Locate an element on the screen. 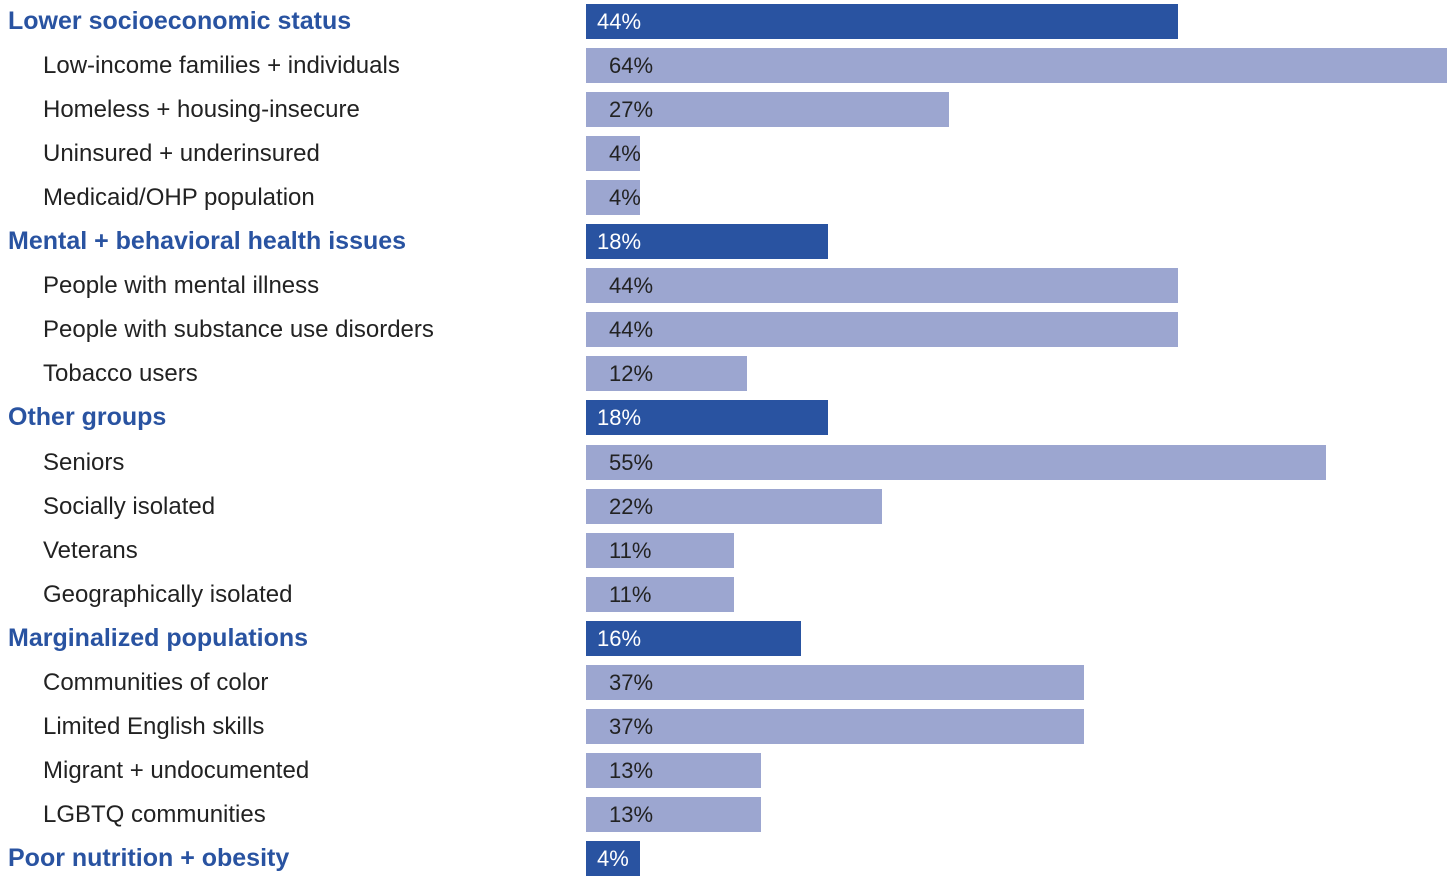 This screenshot has height=878, width=1450. category-label: Geographically isolated is located at coordinates (168, 594).